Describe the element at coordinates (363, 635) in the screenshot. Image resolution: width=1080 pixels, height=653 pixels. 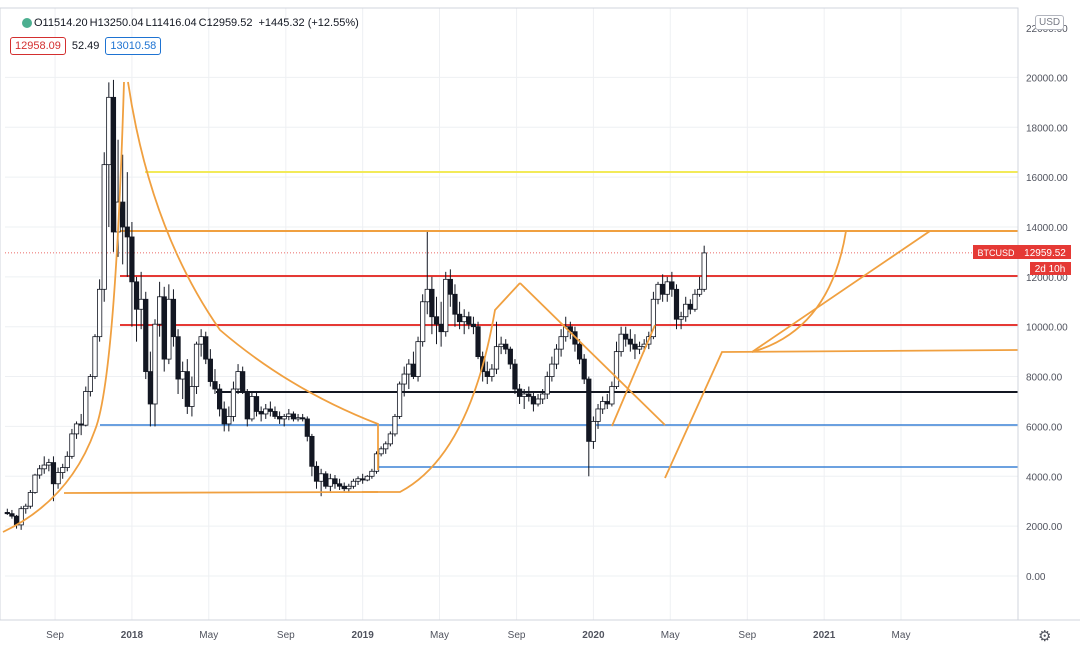
I see `x-tick-label: 2019` at that location.